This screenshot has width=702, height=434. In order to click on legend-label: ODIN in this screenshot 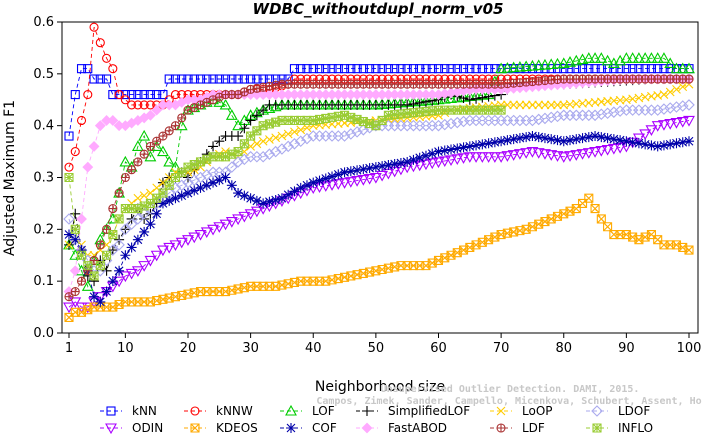, I will do `click(147, 427)`.